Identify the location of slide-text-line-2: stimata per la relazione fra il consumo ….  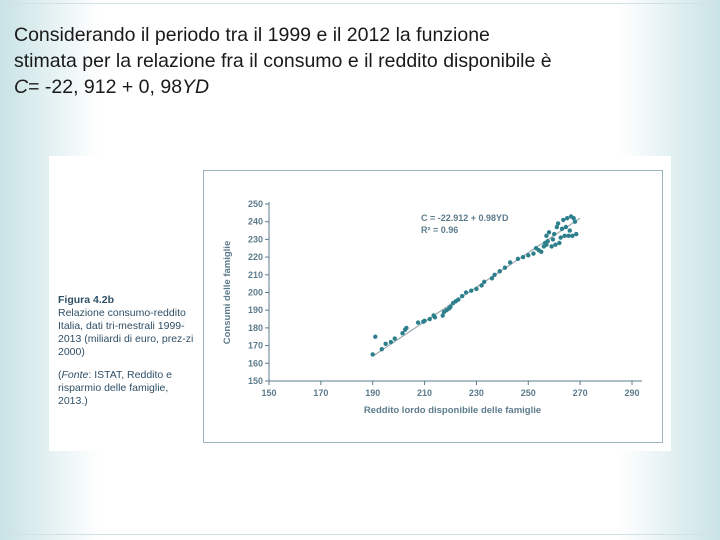
(283, 61).